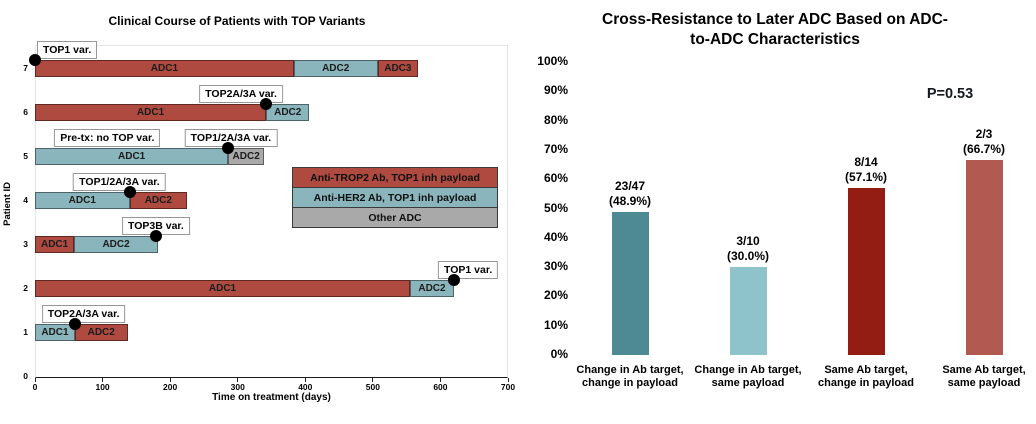 The height and width of the screenshot is (424, 1036). I want to click on bar-count-label: 3/10, so click(748, 241).